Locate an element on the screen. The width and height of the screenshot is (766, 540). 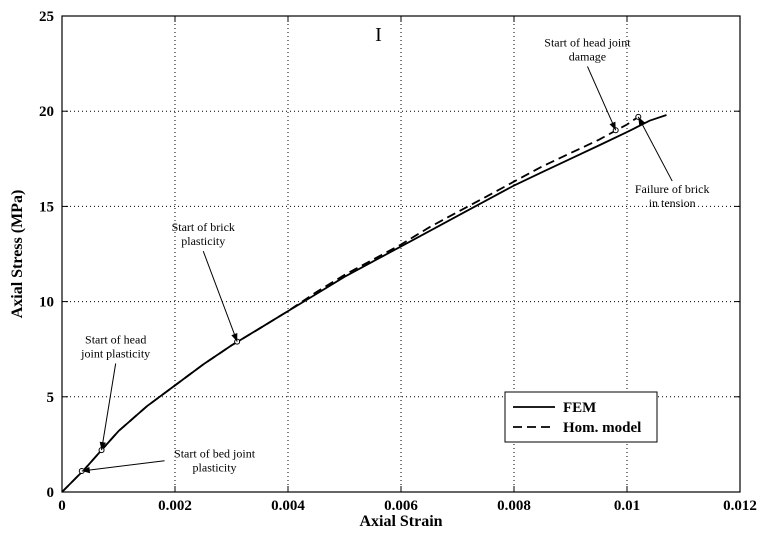
x-tick-label: 0.002 is located at coordinates (175, 506).